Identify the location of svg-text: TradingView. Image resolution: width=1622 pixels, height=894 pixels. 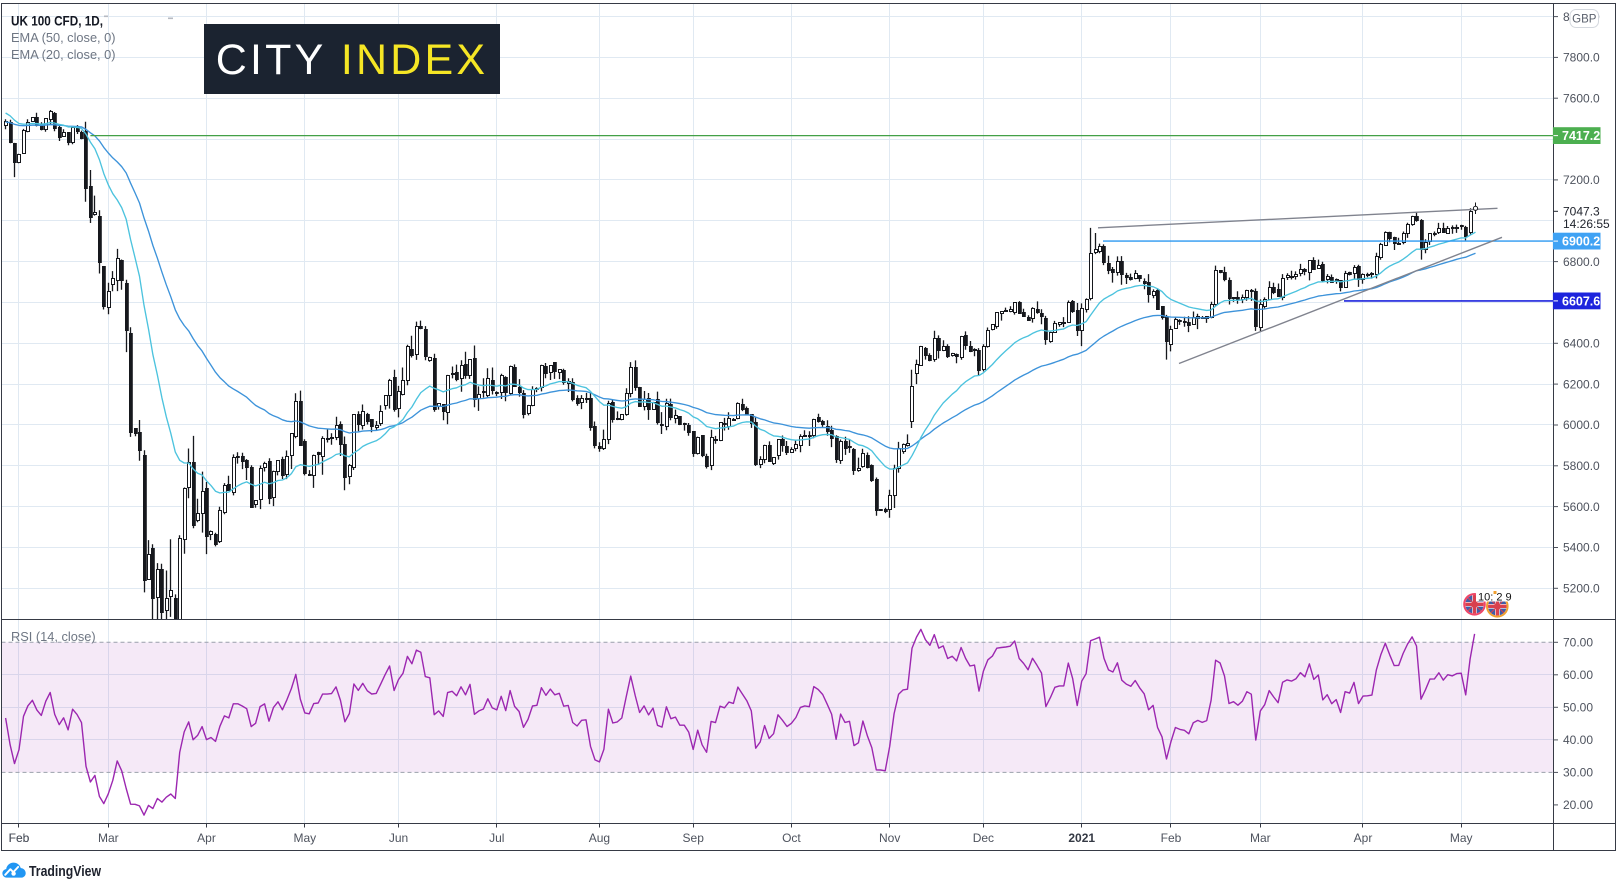
(65, 871).